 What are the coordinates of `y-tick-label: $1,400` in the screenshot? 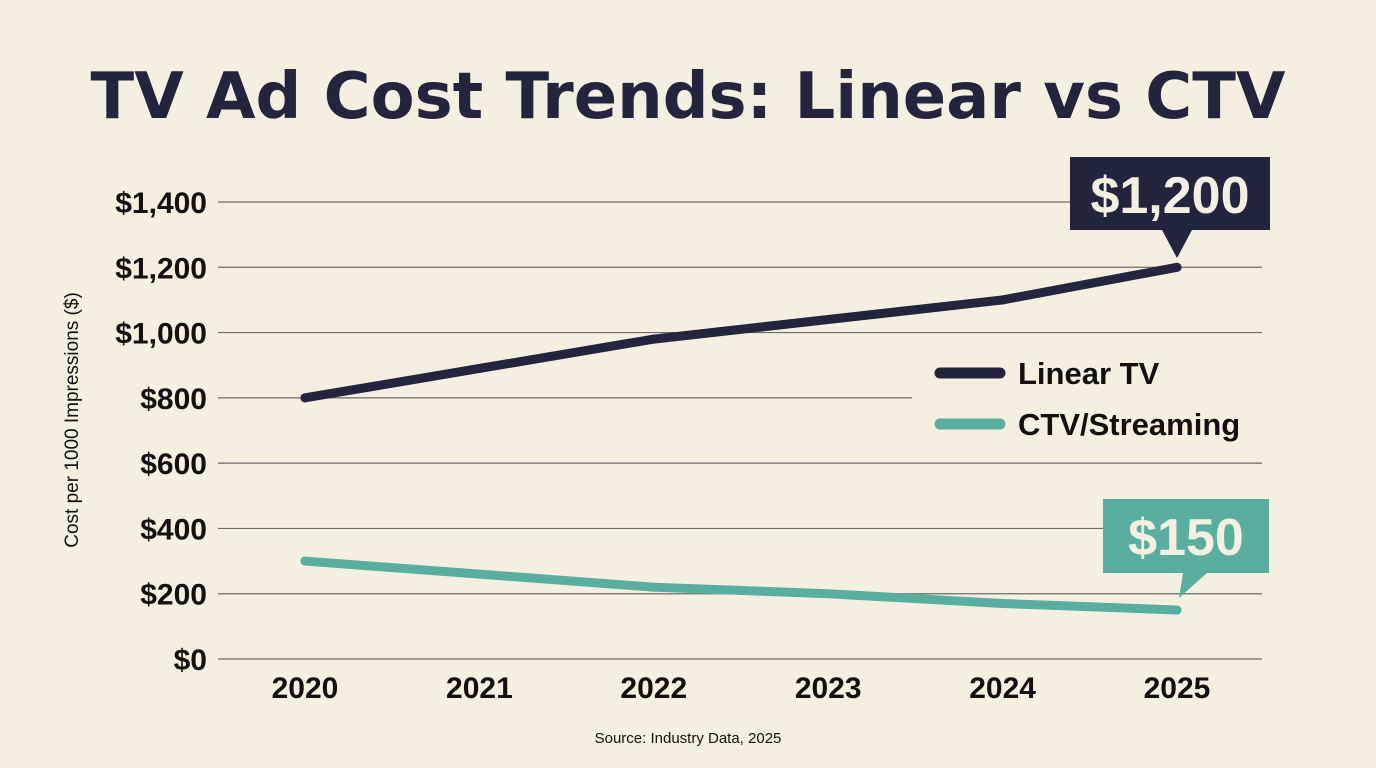 It's located at (161, 203).